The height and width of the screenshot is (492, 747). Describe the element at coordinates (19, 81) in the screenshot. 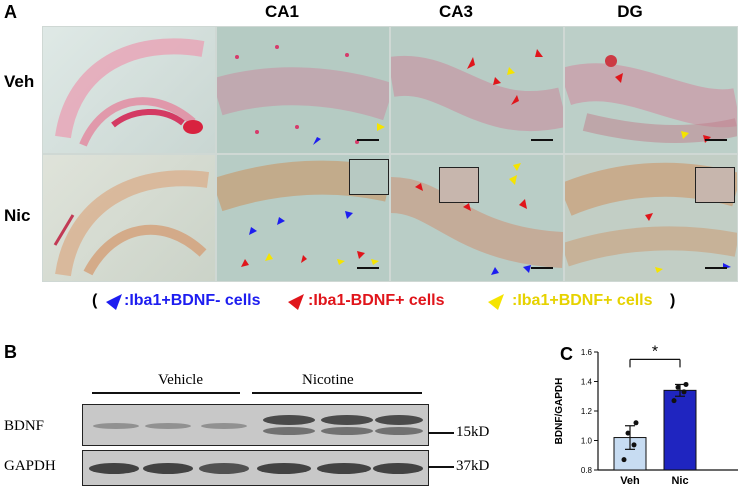

I see `row-header-veh: Veh` at that location.